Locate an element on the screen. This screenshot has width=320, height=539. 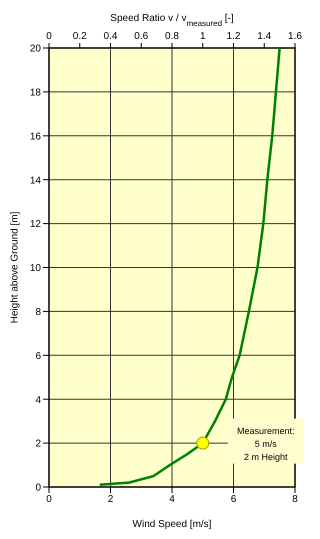
x2-tick-label: 1.2 is located at coordinates (233, 36).